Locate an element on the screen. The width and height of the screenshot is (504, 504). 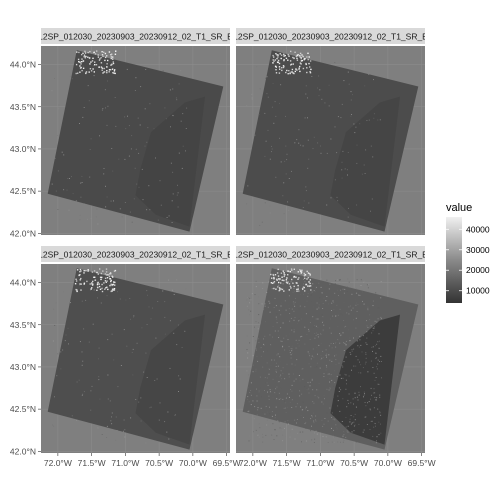
legend-tick-label: 10000 is located at coordinates (478, 291).